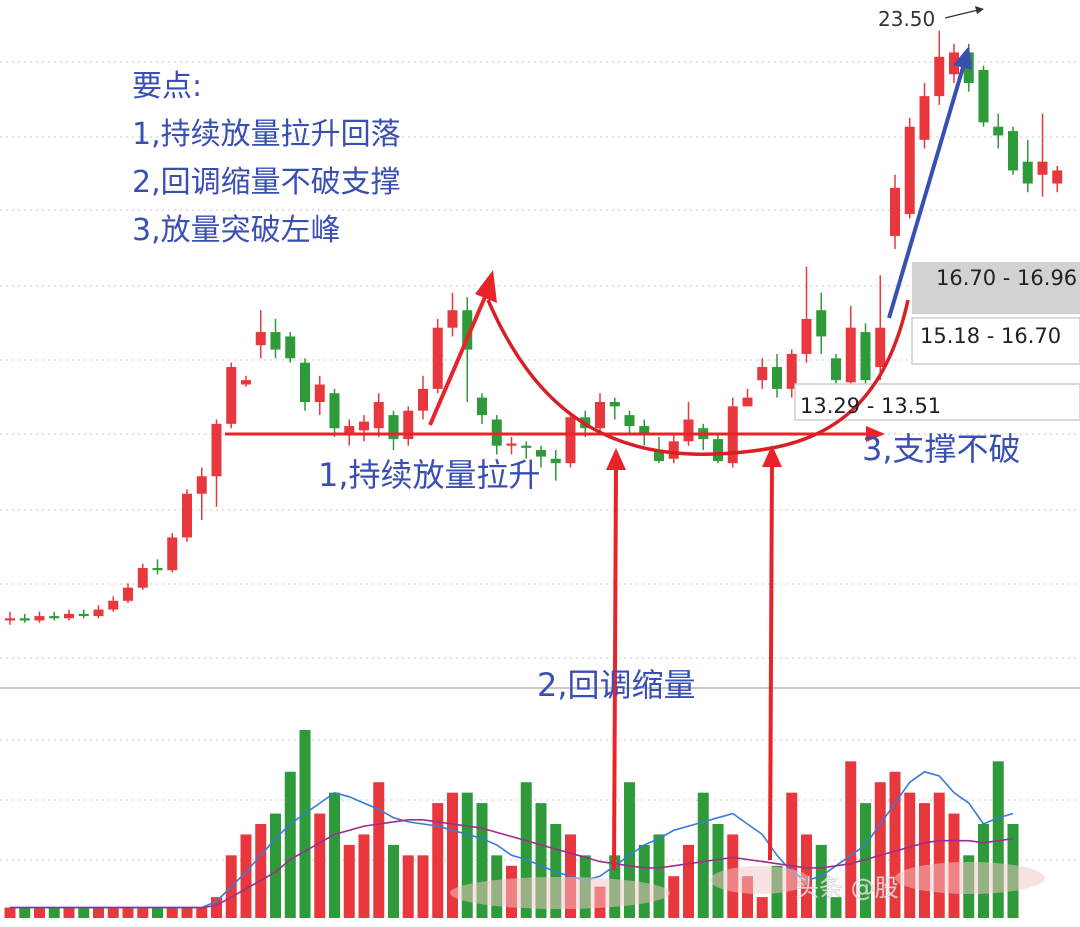  What do you see at coordinates (941, 449) in the screenshot?
I see `annotation-support: 3,支撑不破` at bounding box center [941, 449].